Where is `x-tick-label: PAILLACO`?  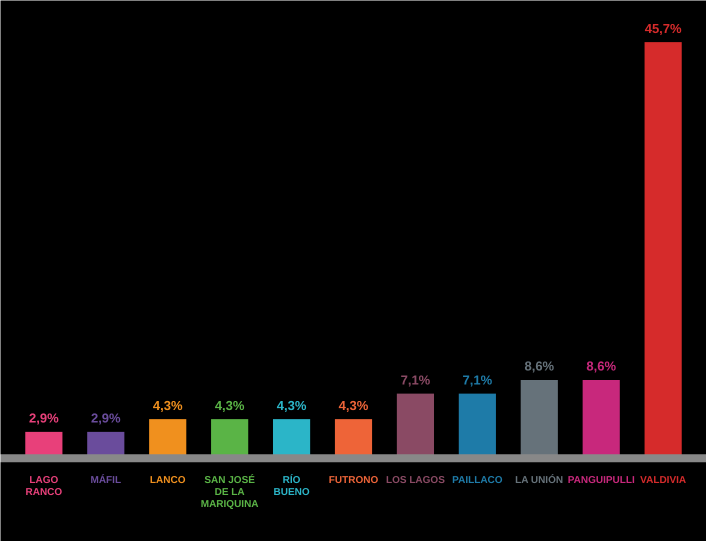
x-tick-label: PAILLACO is located at coordinates (477, 480).